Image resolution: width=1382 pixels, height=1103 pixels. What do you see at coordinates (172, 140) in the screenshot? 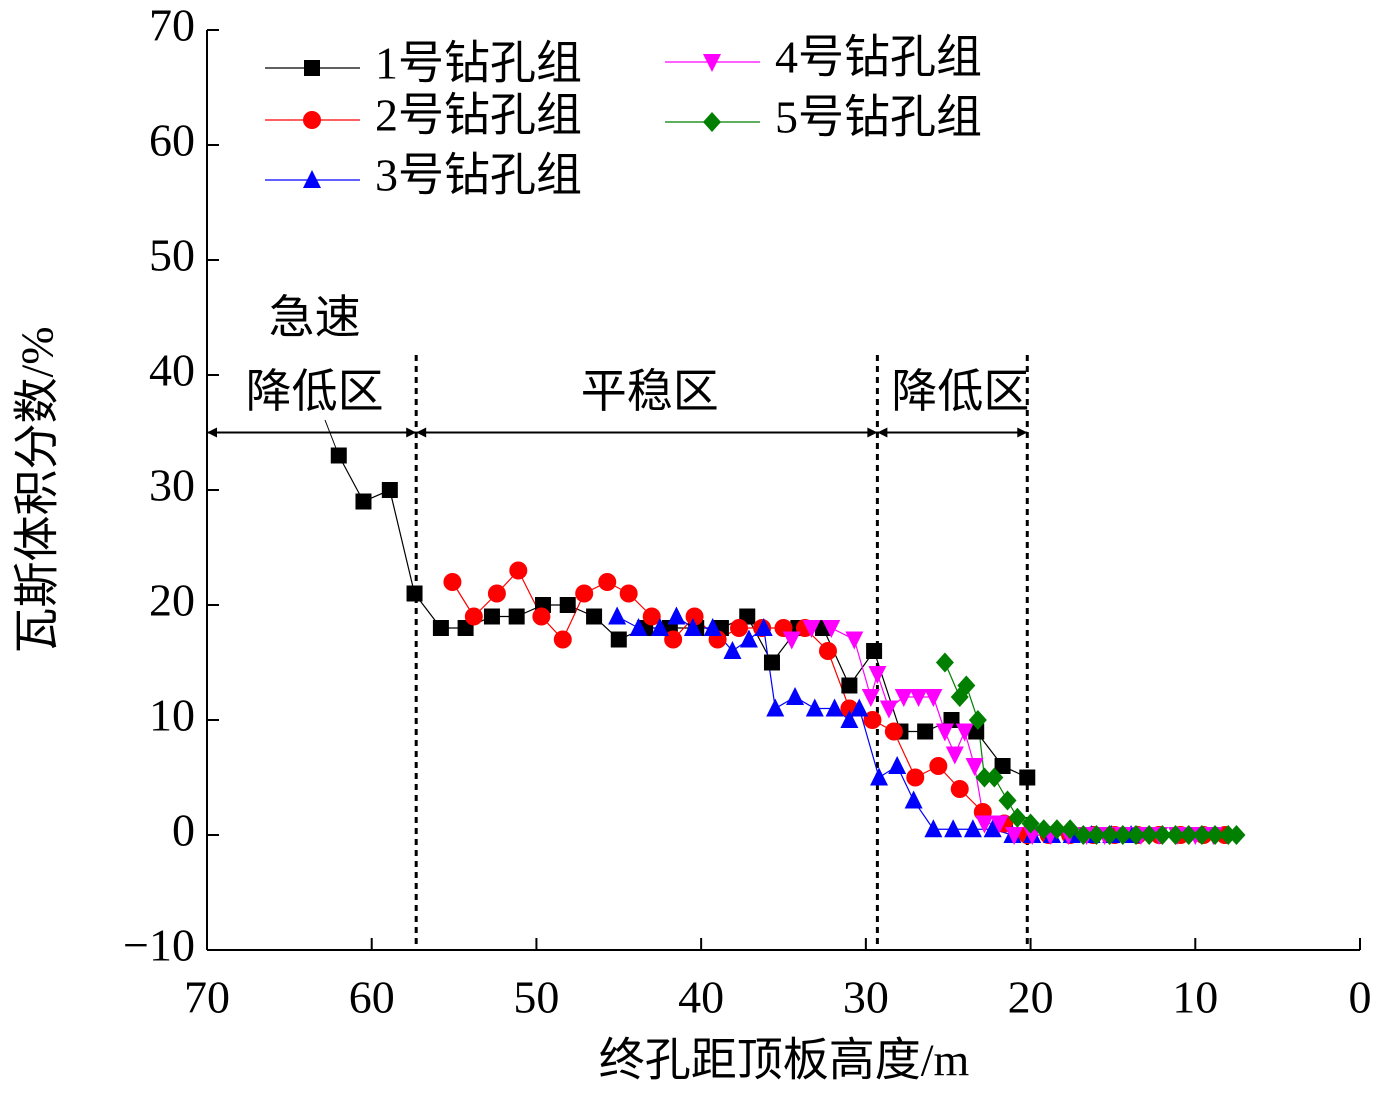
I see `y-tick-label: 60` at bounding box center [172, 140].